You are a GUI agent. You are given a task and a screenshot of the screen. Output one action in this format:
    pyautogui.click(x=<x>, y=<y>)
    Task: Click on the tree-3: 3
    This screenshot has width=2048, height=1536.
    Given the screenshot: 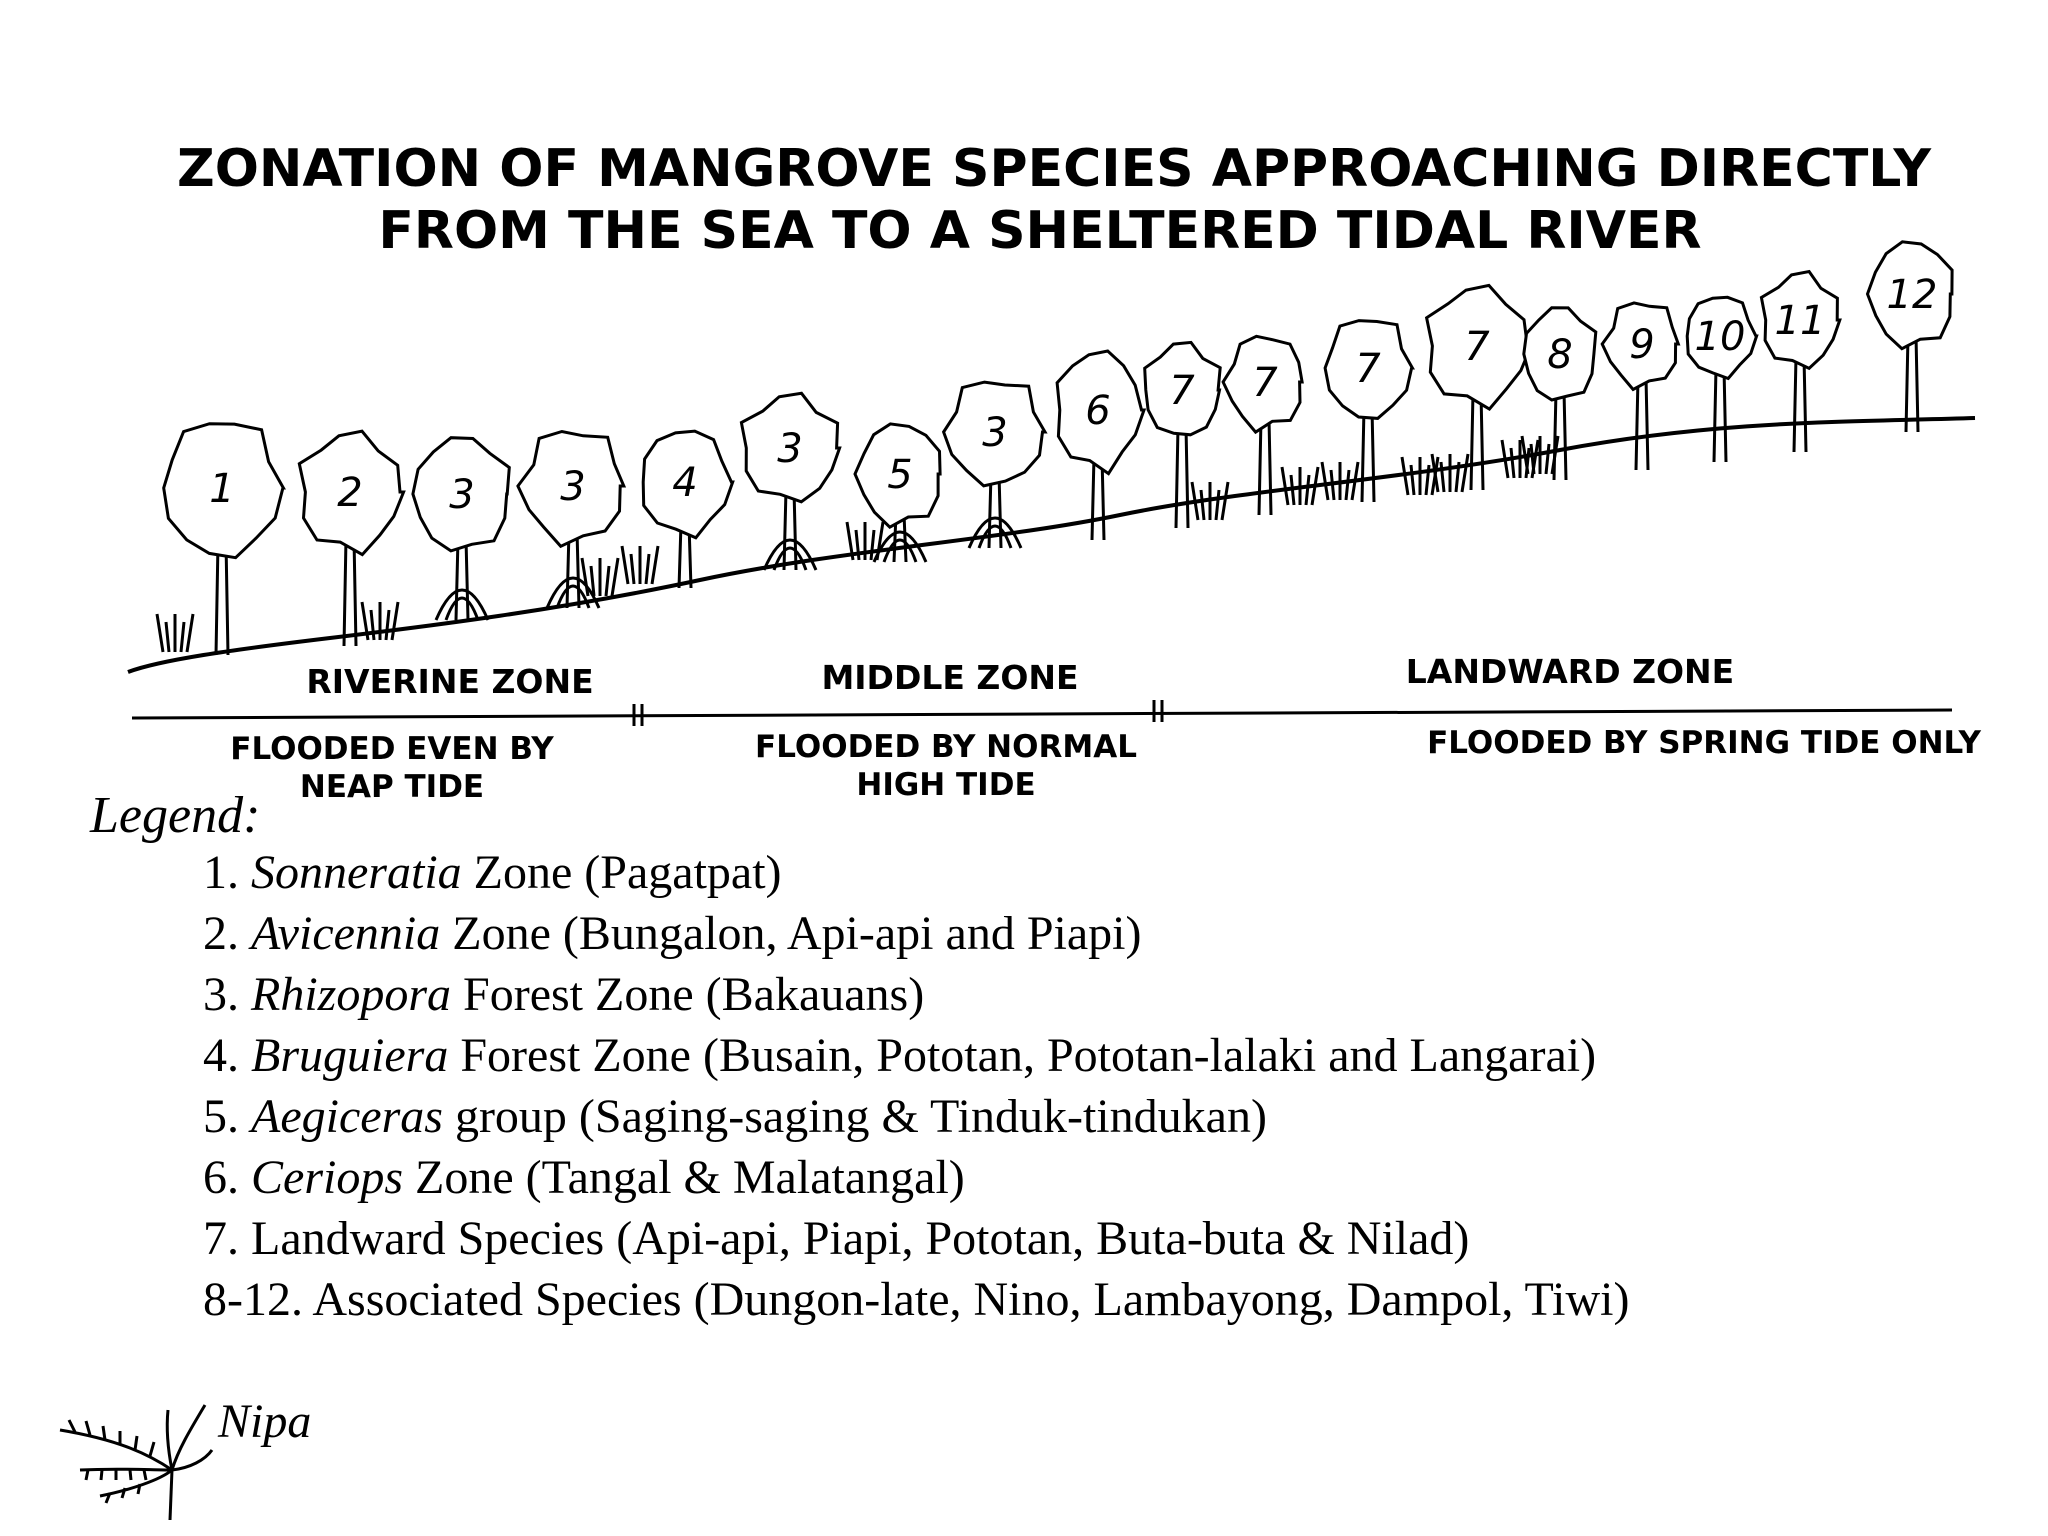 What is the action you would take?
    pyautogui.click(x=461, y=528)
    